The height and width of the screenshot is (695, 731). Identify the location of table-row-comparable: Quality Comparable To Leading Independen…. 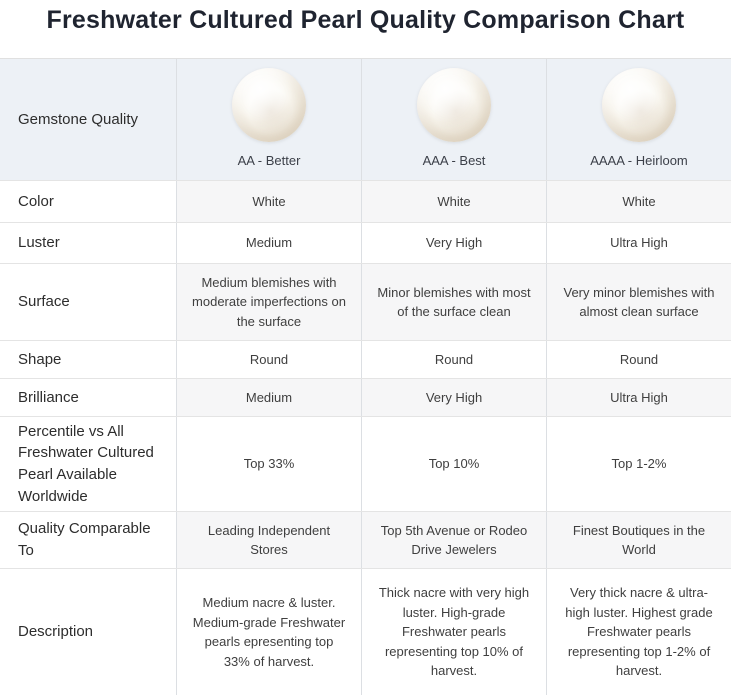
(365, 539).